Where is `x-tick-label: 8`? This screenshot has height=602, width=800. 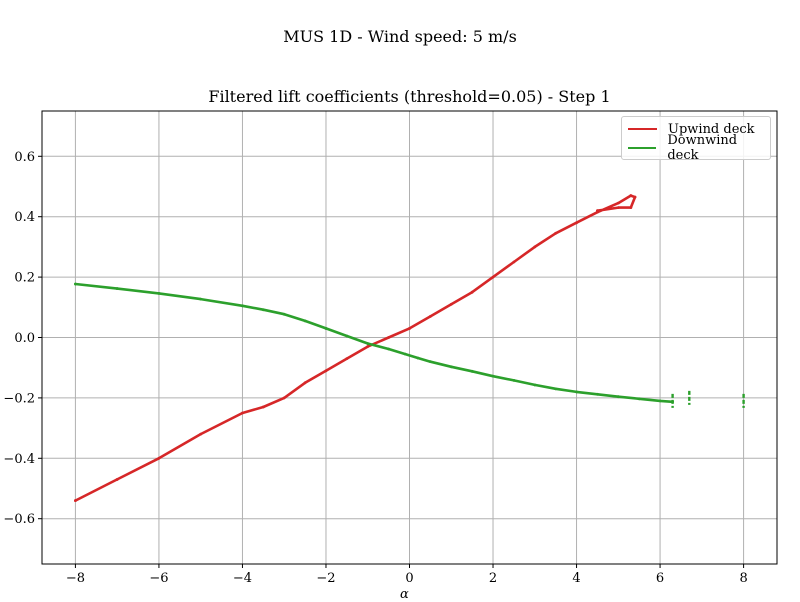
x-tick-label: 8 is located at coordinates (743, 578).